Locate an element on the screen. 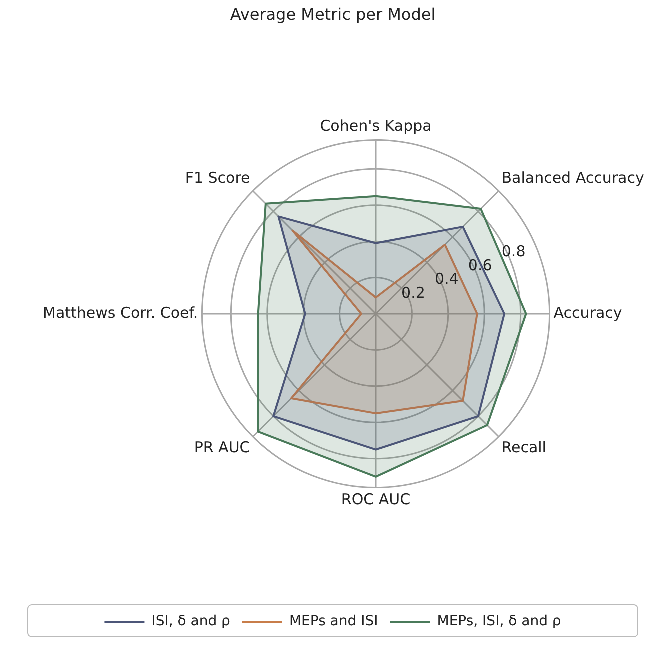 The width and height of the screenshot is (666, 653). spoke-label: Cohen's Kappa is located at coordinates (376, 126).